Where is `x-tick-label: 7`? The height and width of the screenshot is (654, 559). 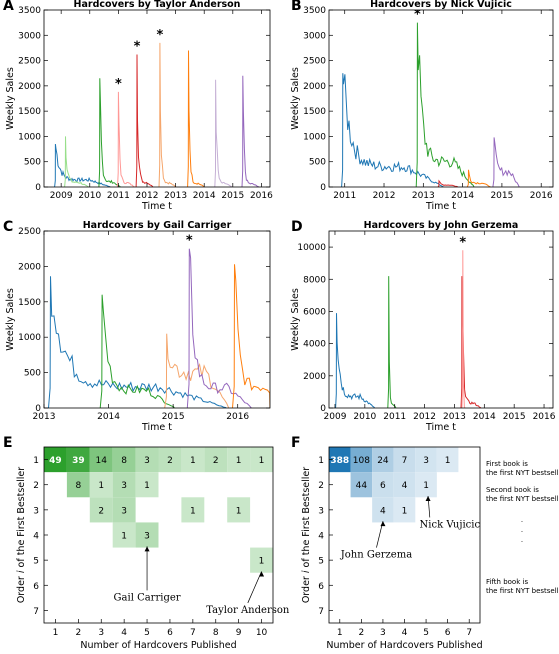 x-tick-label: 7 is located at coordinates (193, 633).